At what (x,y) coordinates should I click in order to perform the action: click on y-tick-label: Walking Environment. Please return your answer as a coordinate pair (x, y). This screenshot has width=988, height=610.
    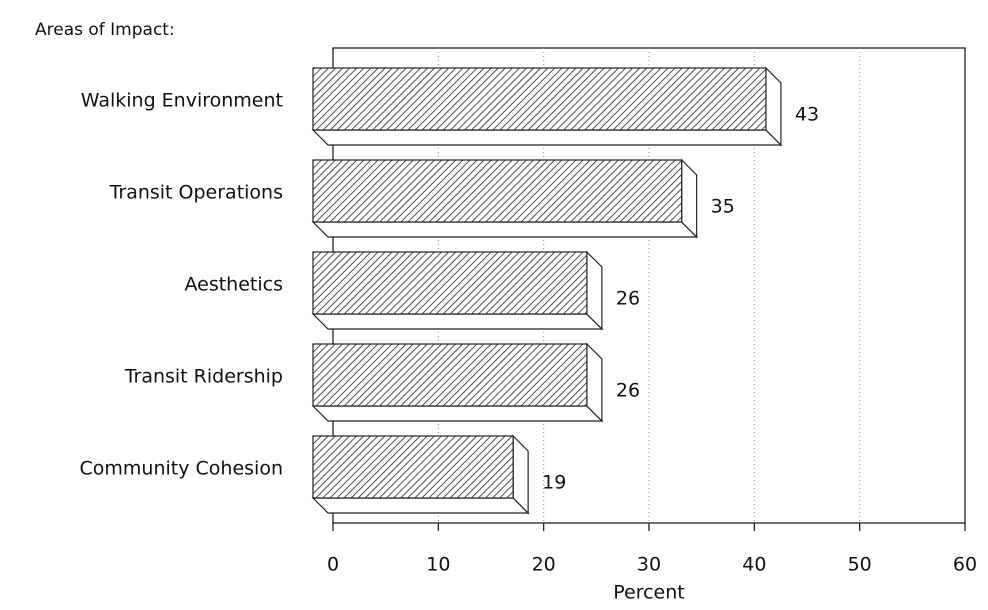
    Looking at the image, I should click on (182, 101).